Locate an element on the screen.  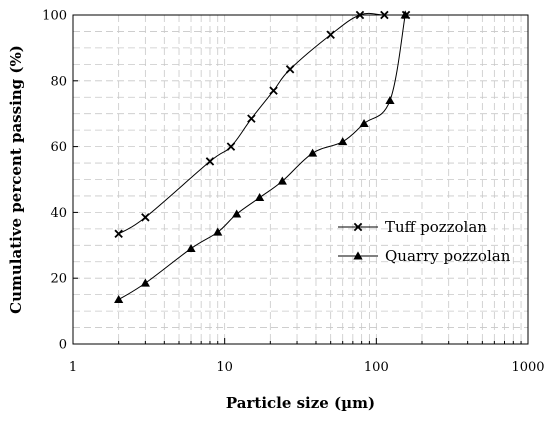
y-tick-label: 100 is located at coordinates (54, 16).